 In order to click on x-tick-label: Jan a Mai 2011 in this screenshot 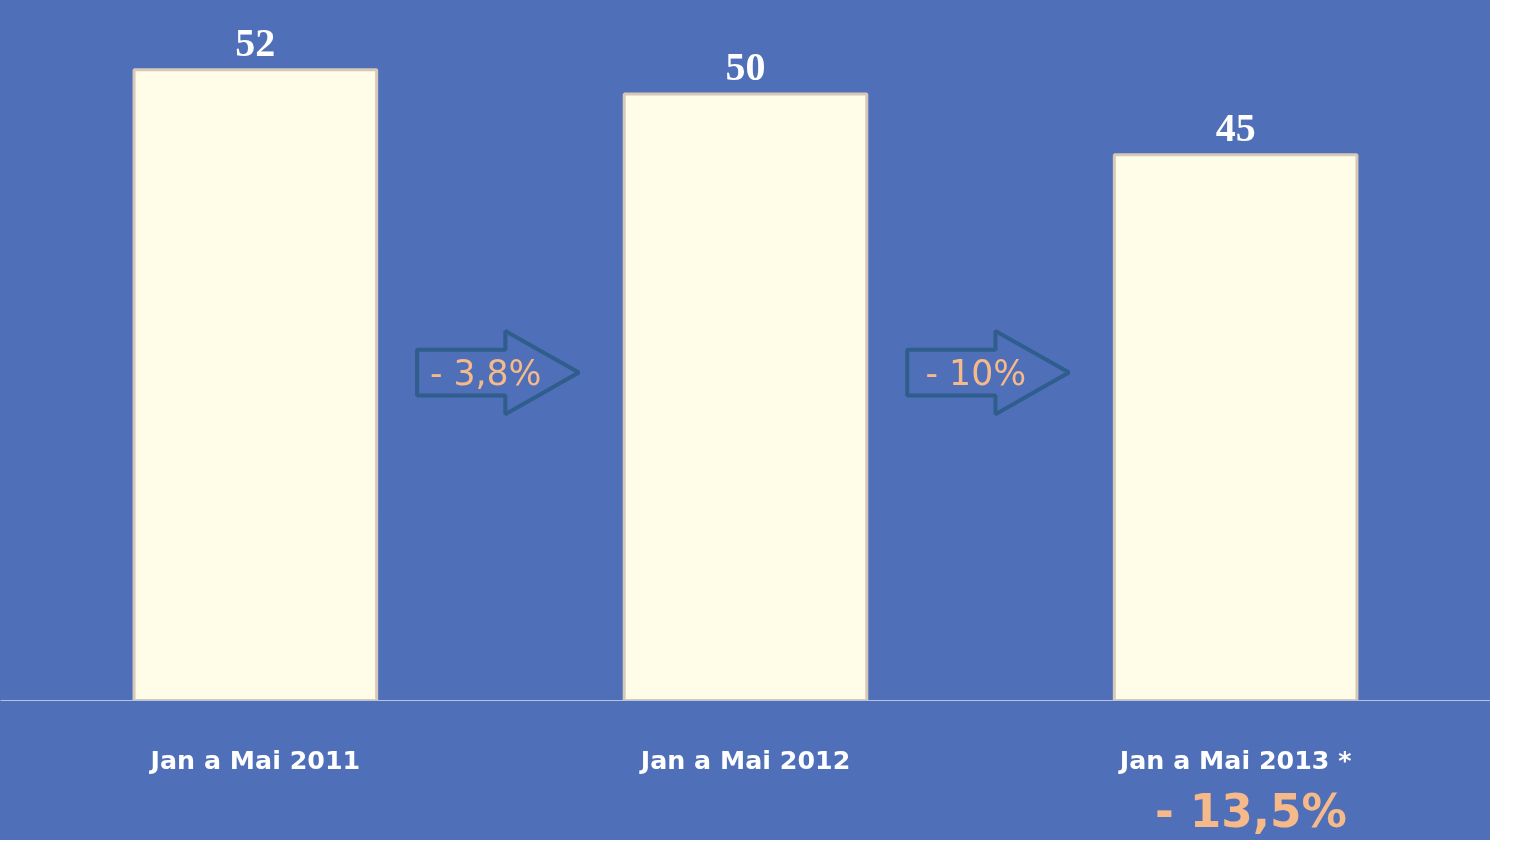, I will do `click(254, 759)`.